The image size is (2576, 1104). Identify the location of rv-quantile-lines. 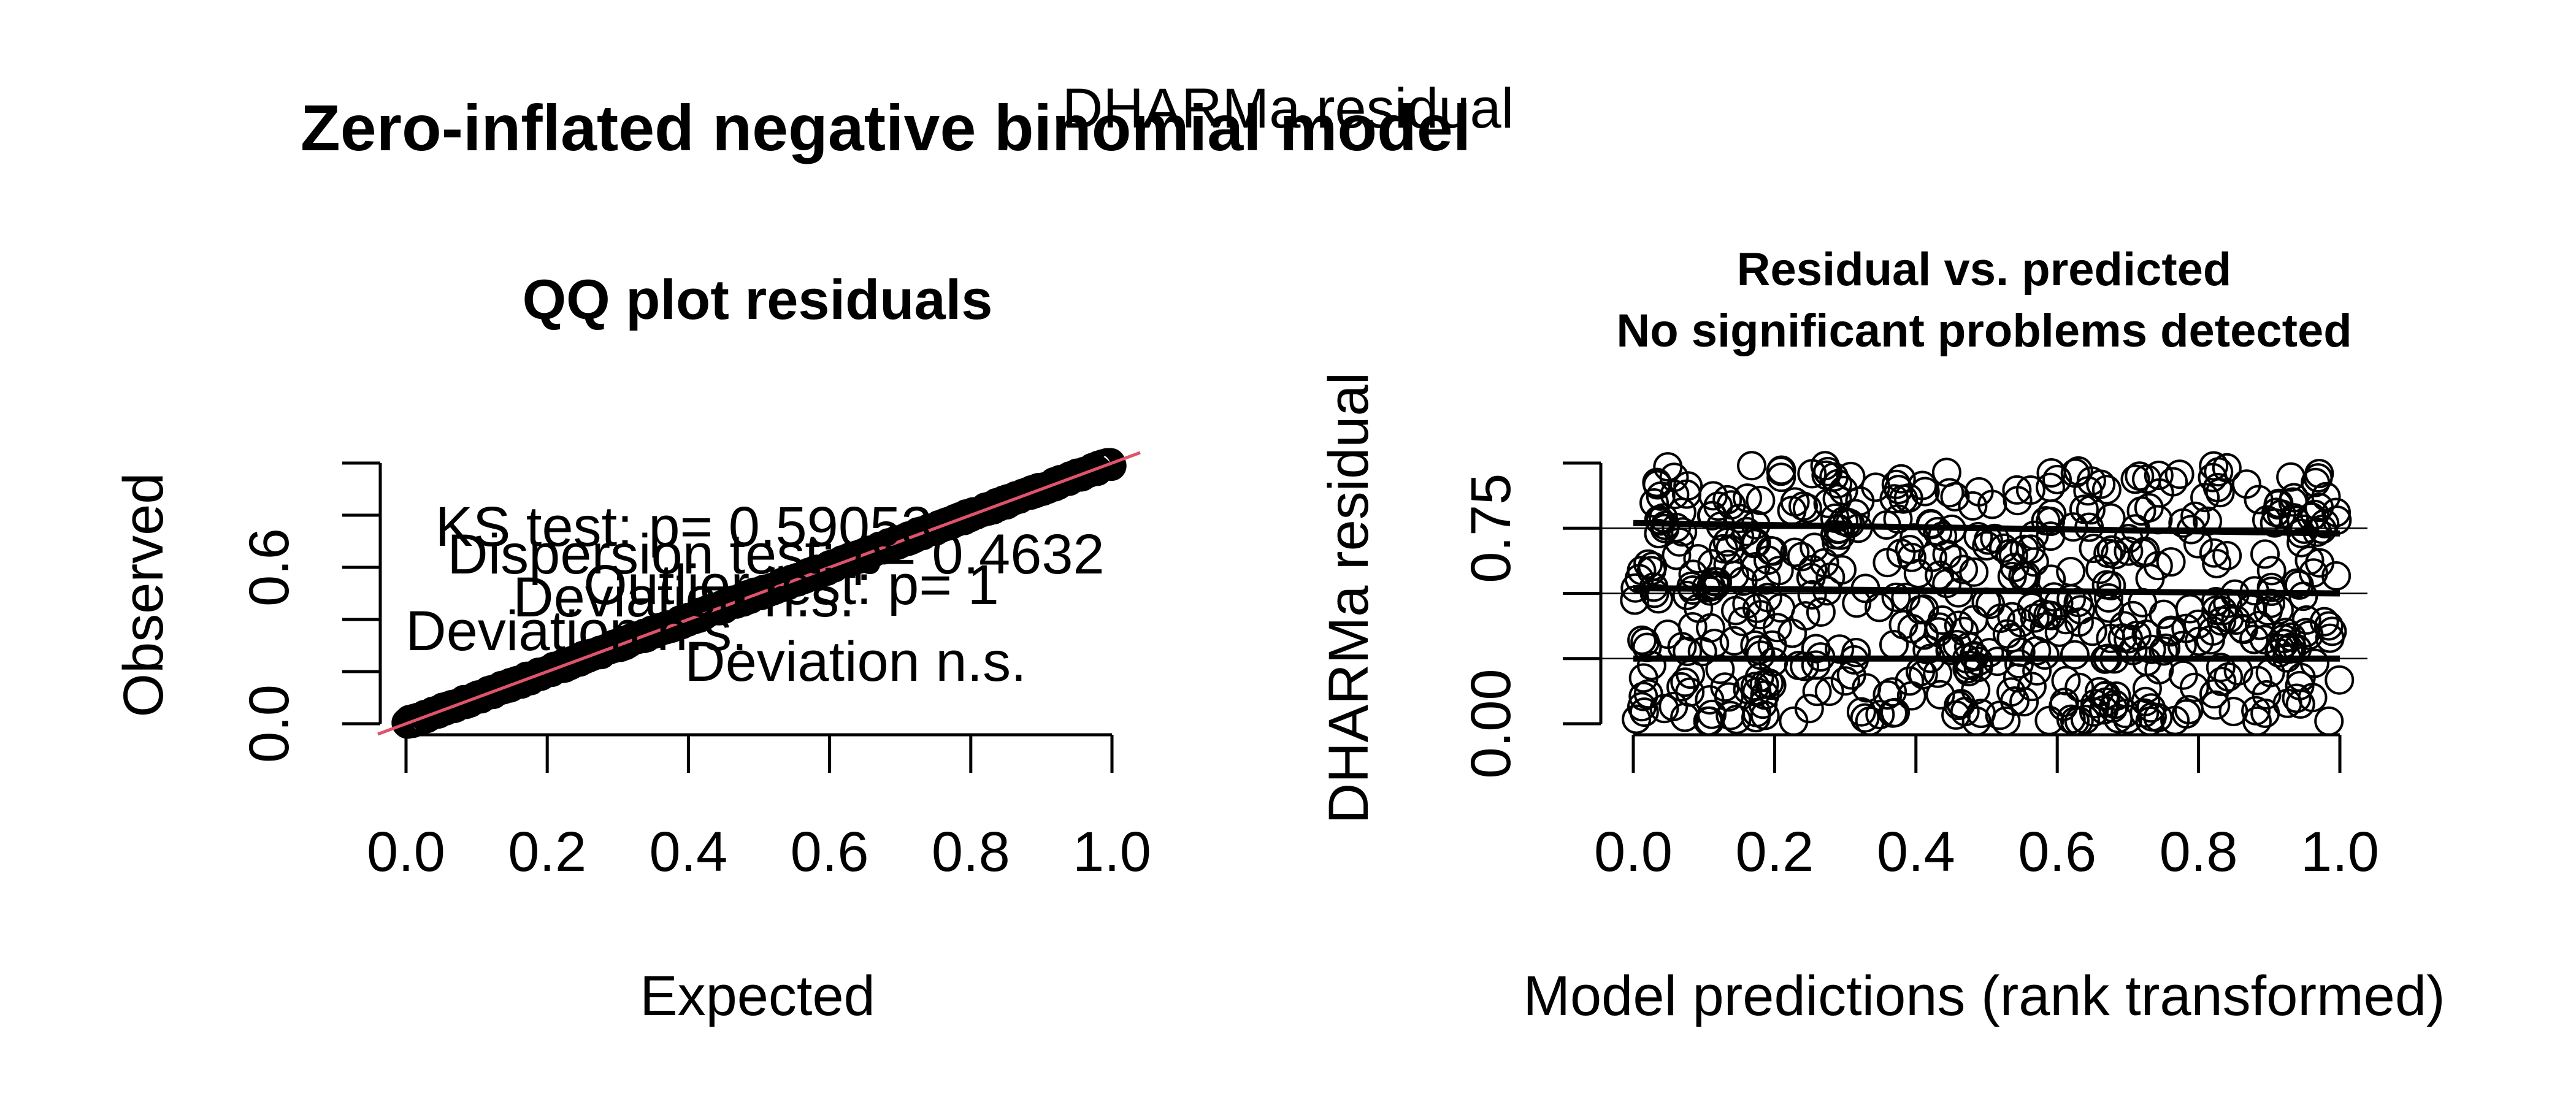
(1986, 590).